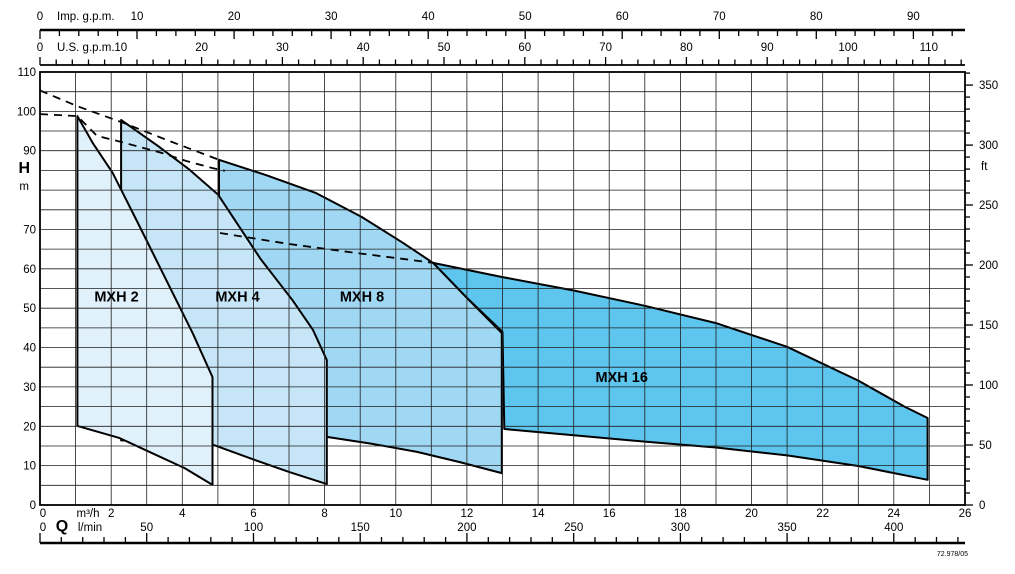  Describe the element at coordinates (609, 514) in the screenshot. I see `tick-label: 16` at that location.